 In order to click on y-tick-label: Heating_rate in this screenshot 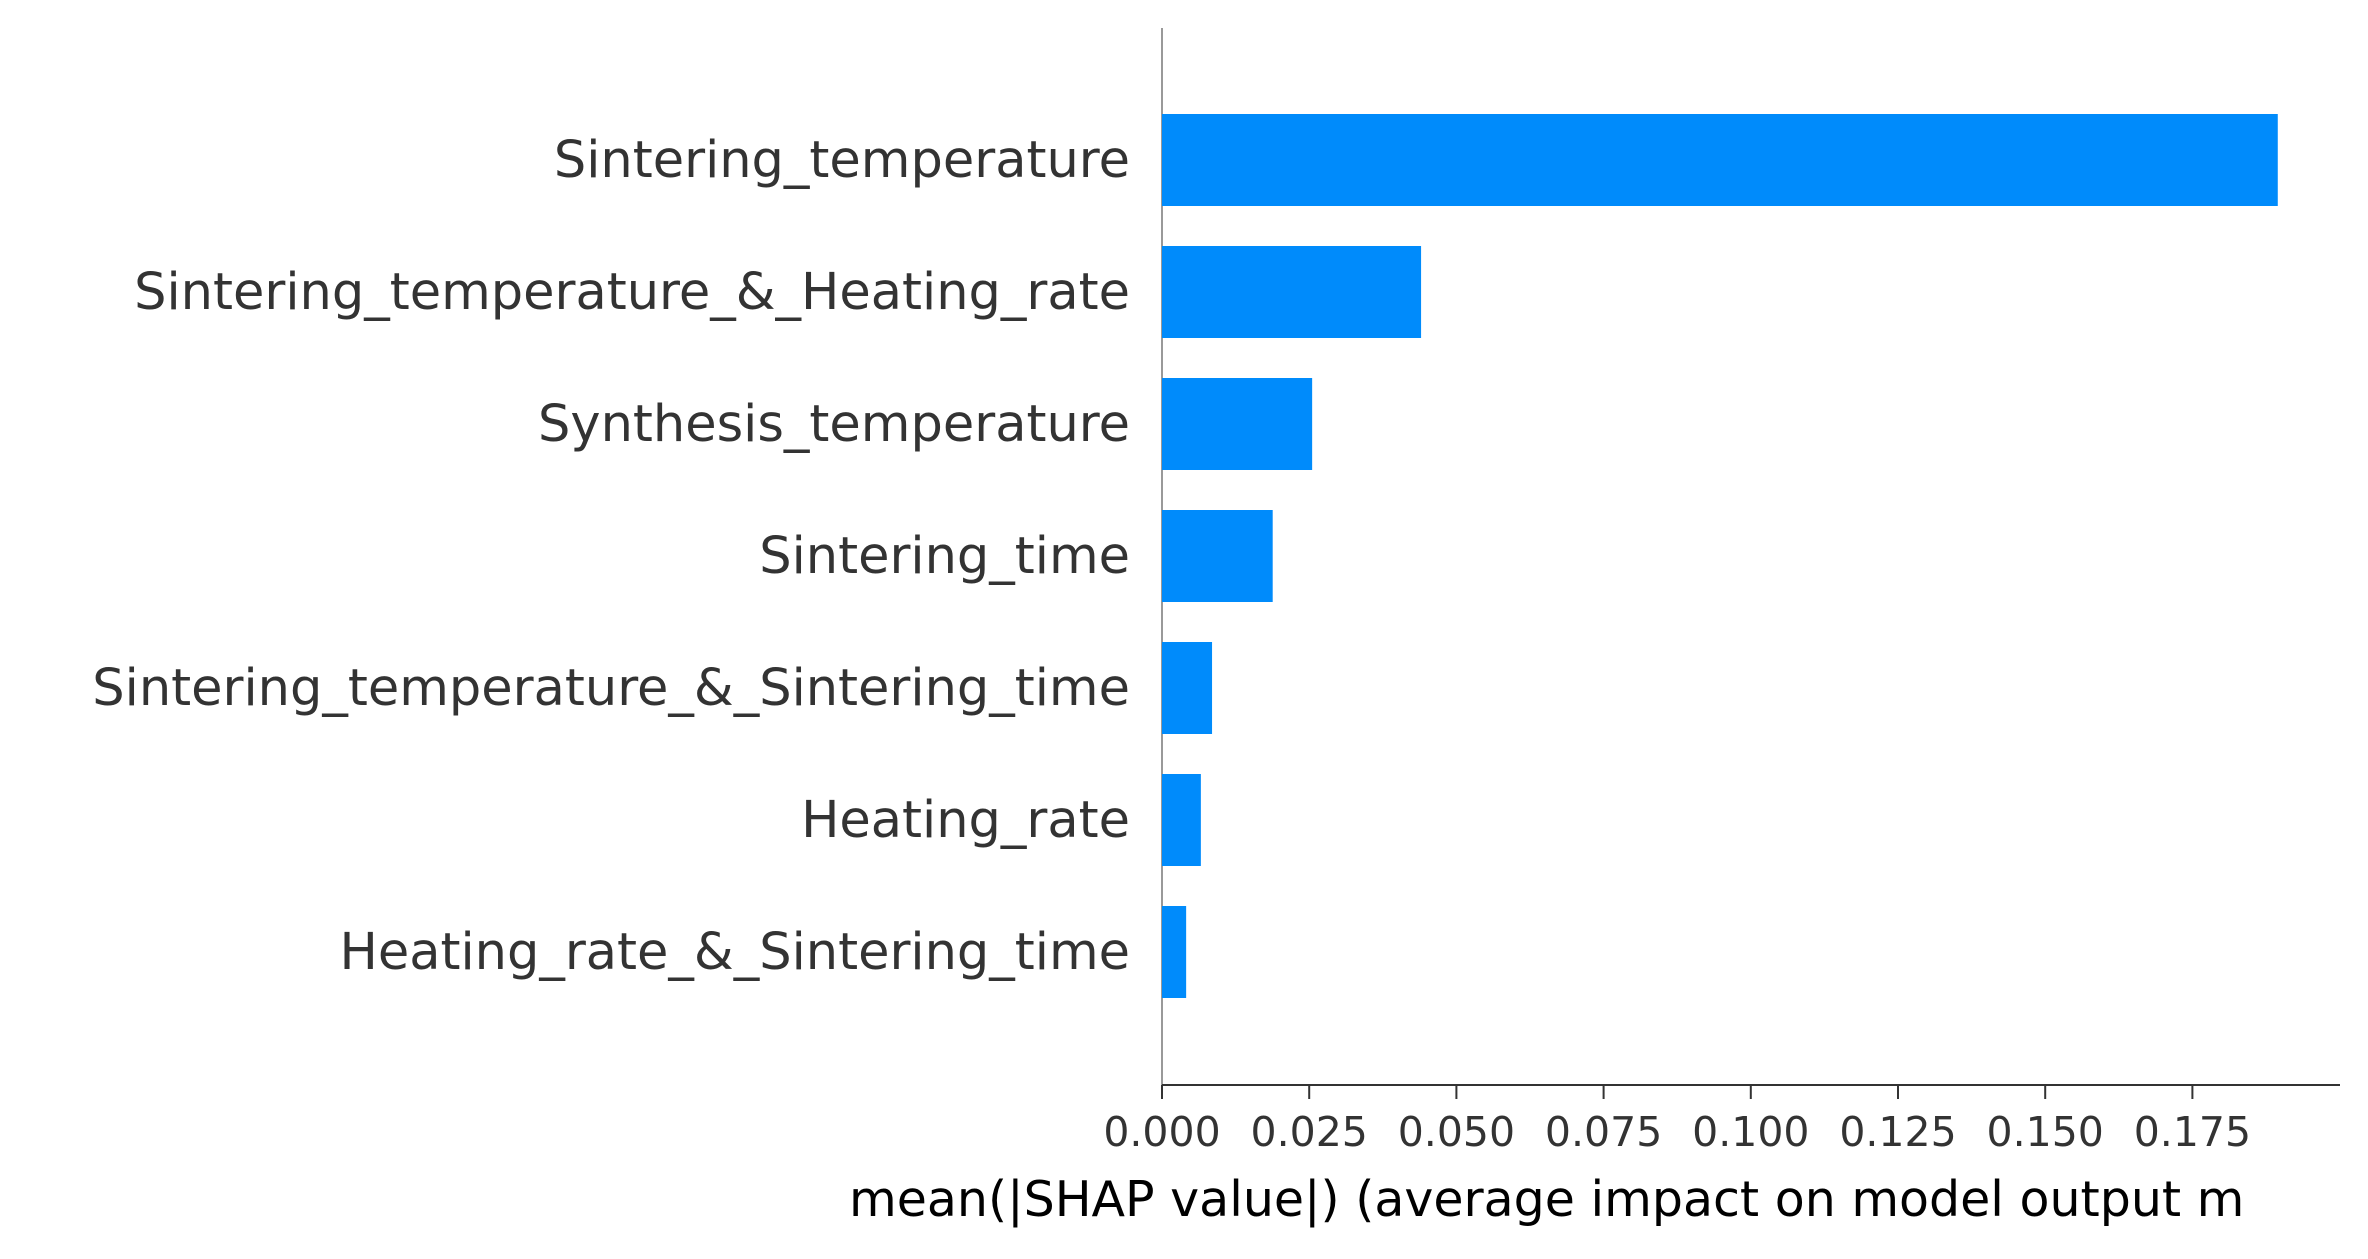, I will do `click(965, 820)`.